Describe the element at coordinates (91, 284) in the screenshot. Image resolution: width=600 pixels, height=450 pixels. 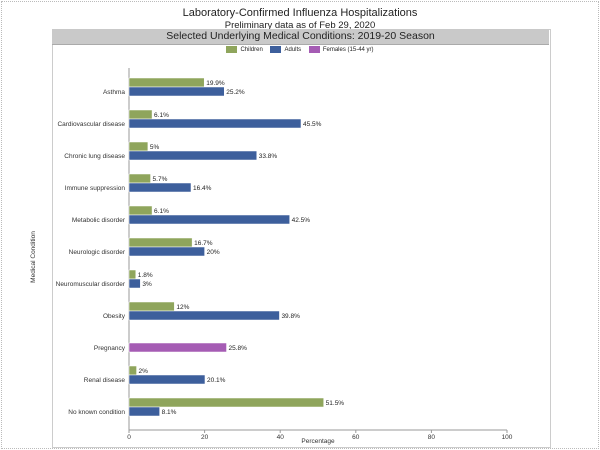
I see `category-label: Neuromuscular disorder` at that location.